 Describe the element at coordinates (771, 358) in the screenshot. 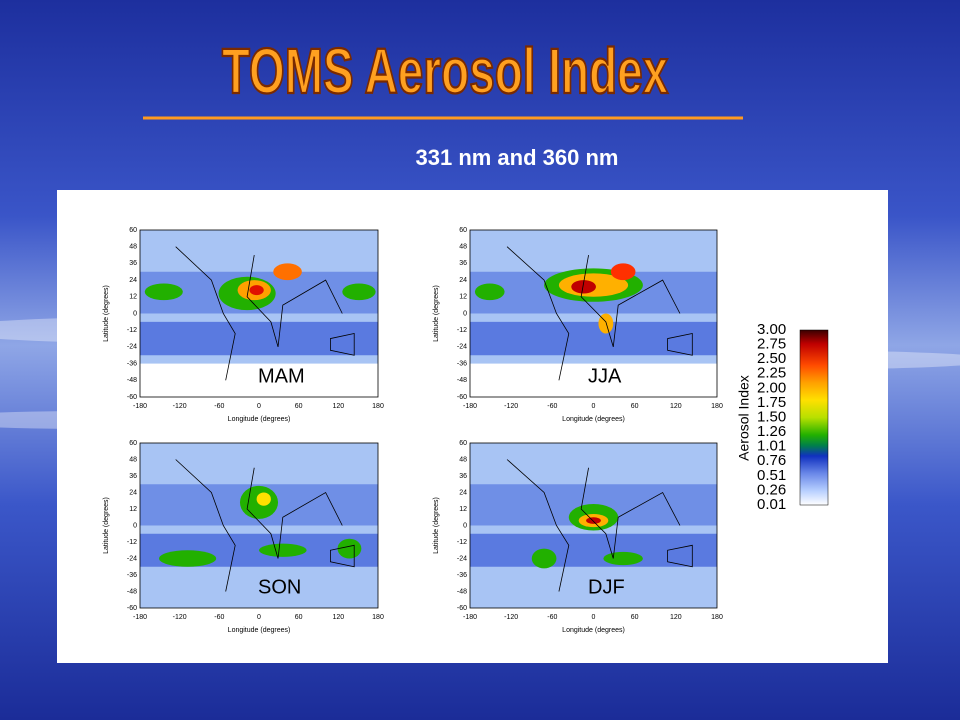

I see `colorbar-tick-label: 2.50` at that location.